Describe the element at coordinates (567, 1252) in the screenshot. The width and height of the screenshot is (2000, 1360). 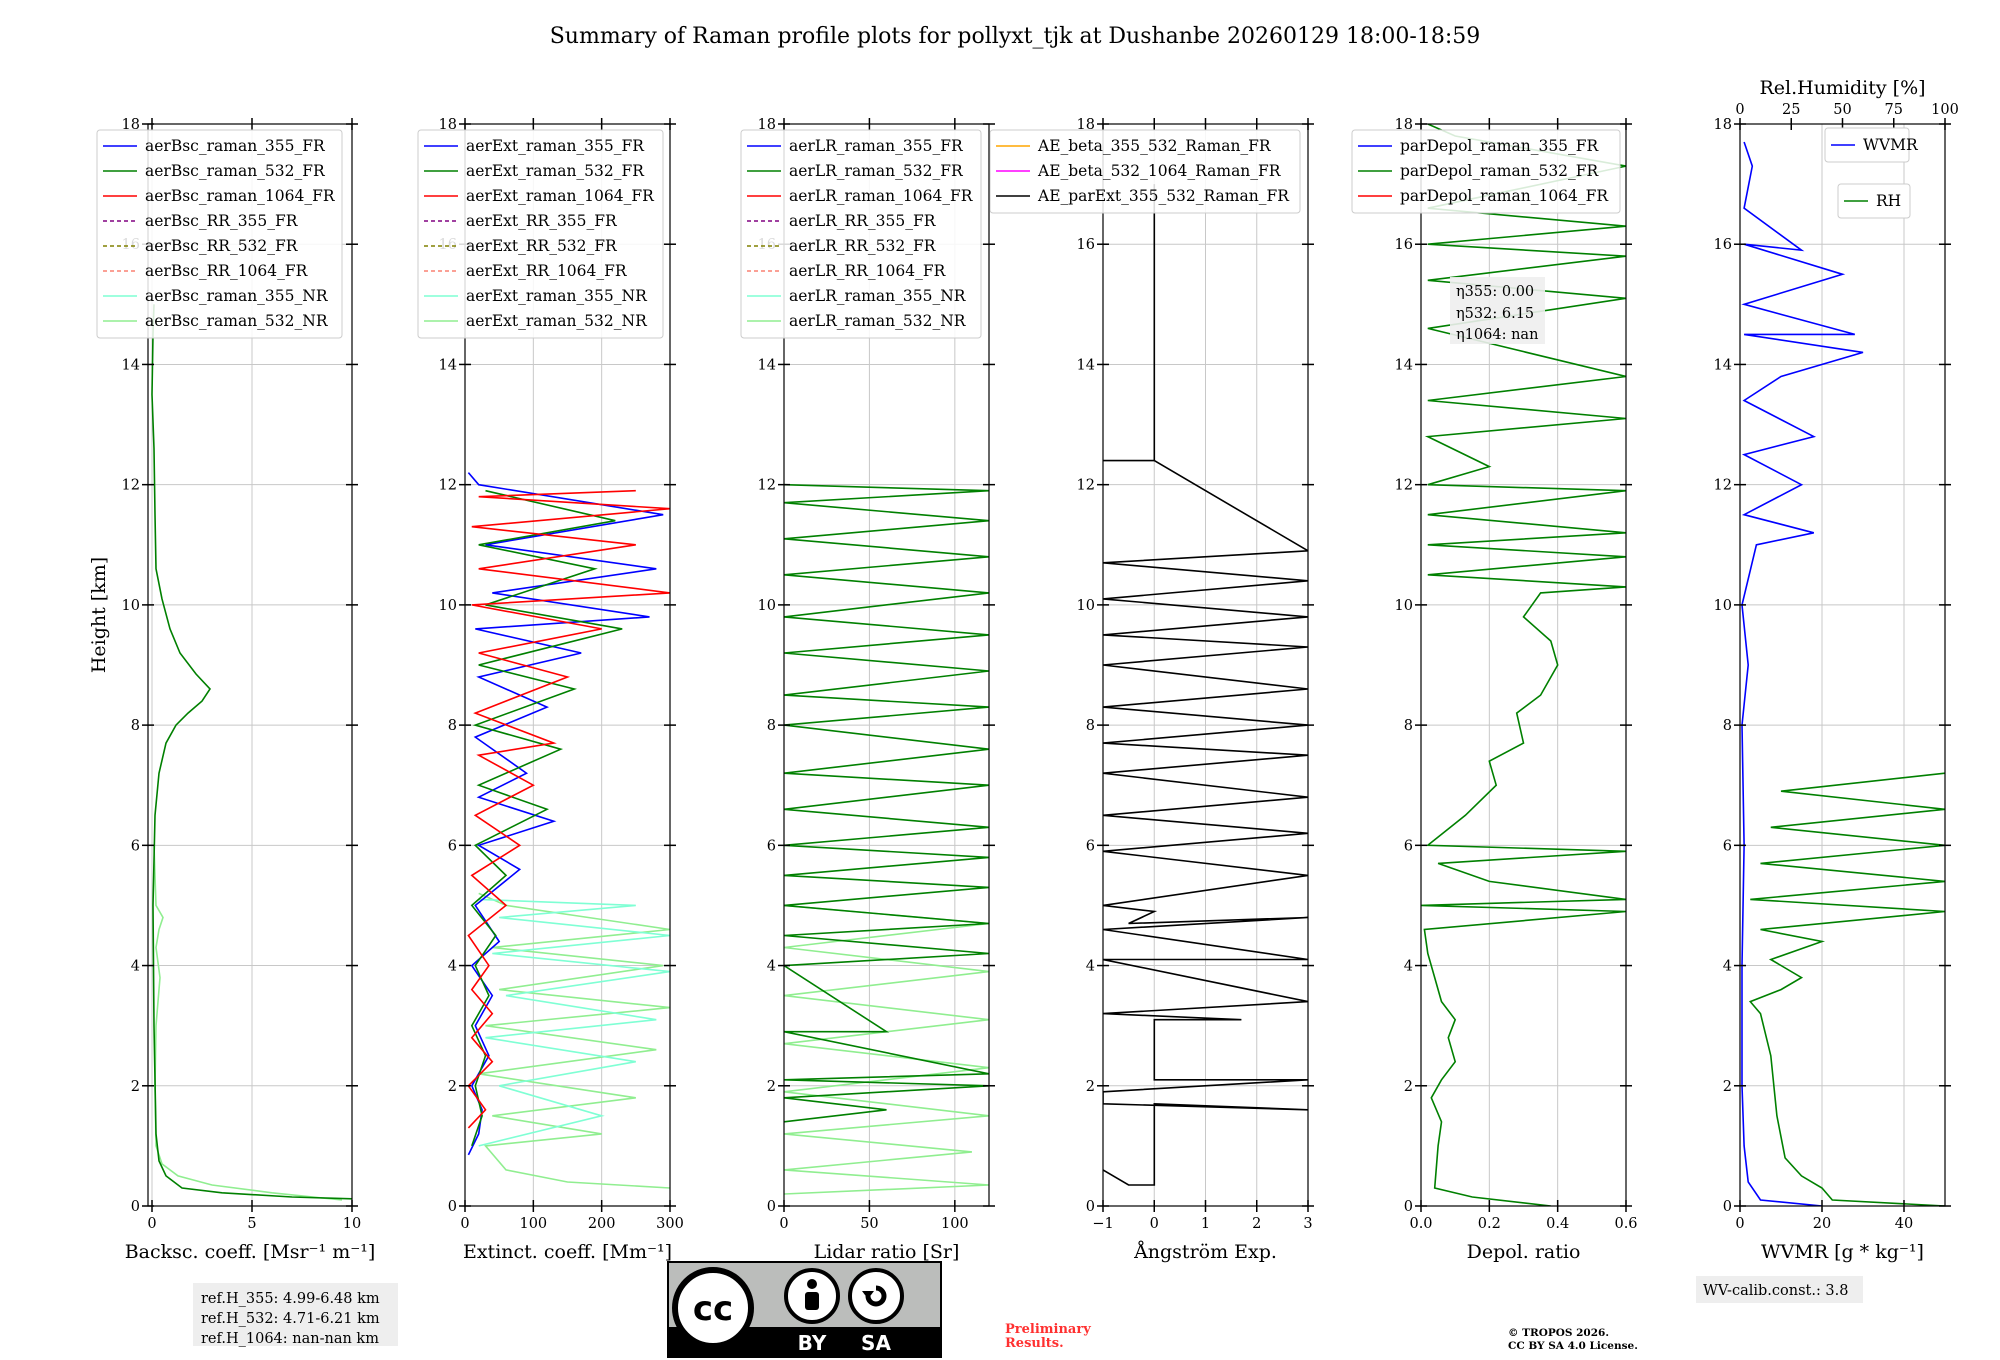
I see `x-axis-label: Extinct. coeff. [Mm⁻¹]` at that location.